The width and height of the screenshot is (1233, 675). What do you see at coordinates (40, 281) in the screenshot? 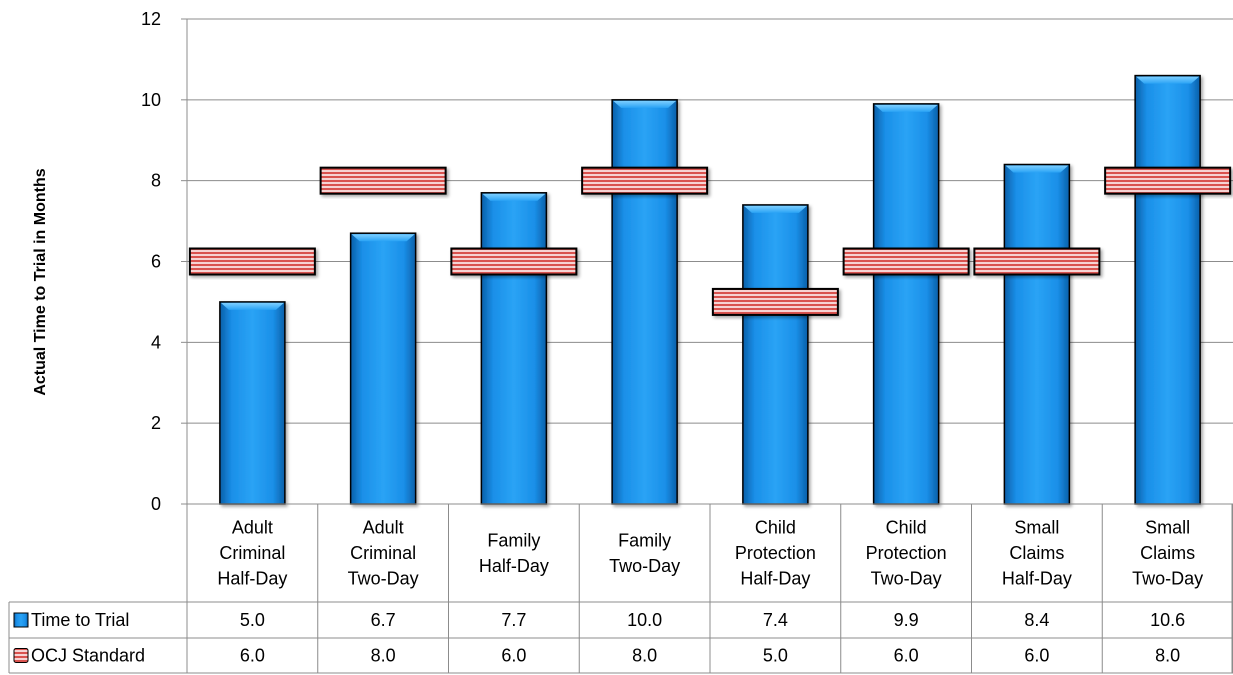
I see `y-axis-label: Actual Time to Trial in Months` at bounding box center [40, 281].